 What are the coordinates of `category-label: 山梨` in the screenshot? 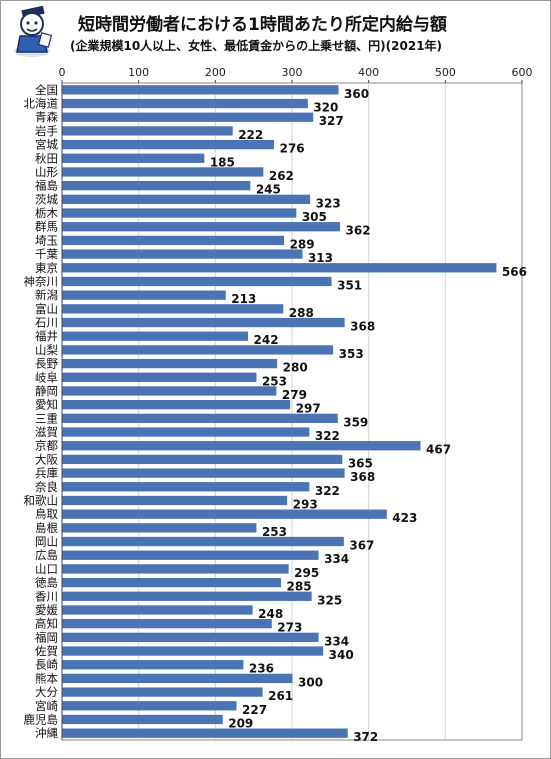 It's located at (46, 350).